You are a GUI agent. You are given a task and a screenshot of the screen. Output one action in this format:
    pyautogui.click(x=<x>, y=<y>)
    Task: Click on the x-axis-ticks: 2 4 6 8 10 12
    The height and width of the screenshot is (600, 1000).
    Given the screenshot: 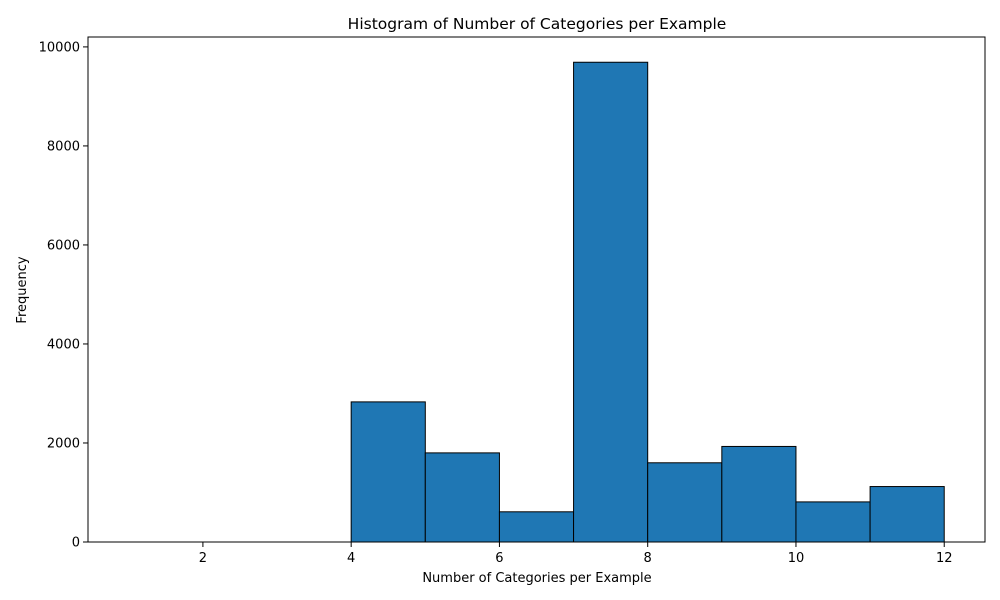 What is the action you would take?
    pyautogui.click(x=576, y=554)
    